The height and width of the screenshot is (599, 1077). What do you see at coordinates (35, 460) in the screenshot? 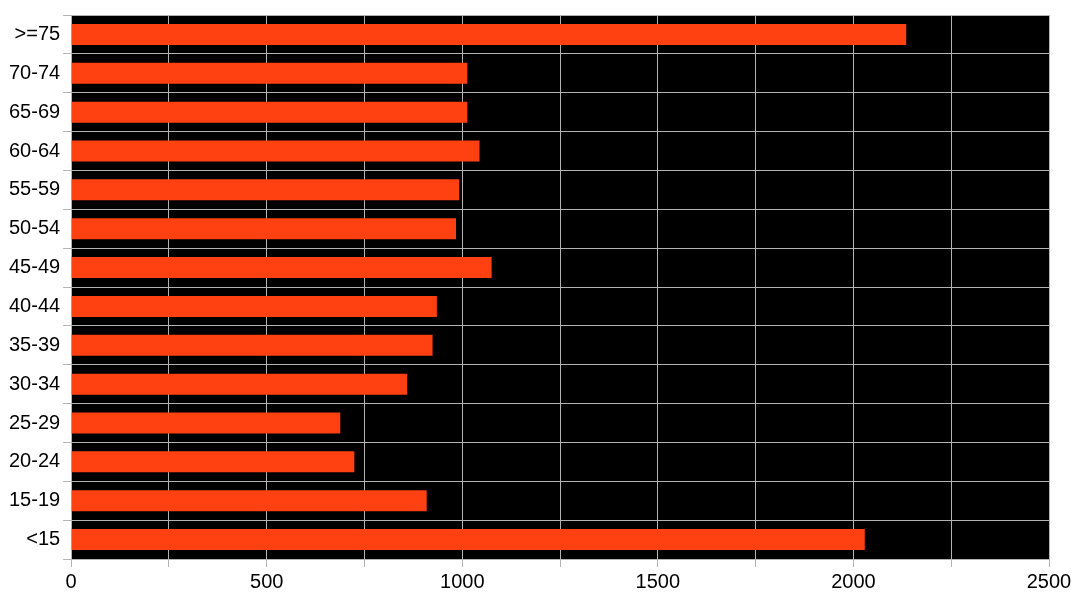
I see `y-tick-label: 20-24` at bounding box center [35, 460].